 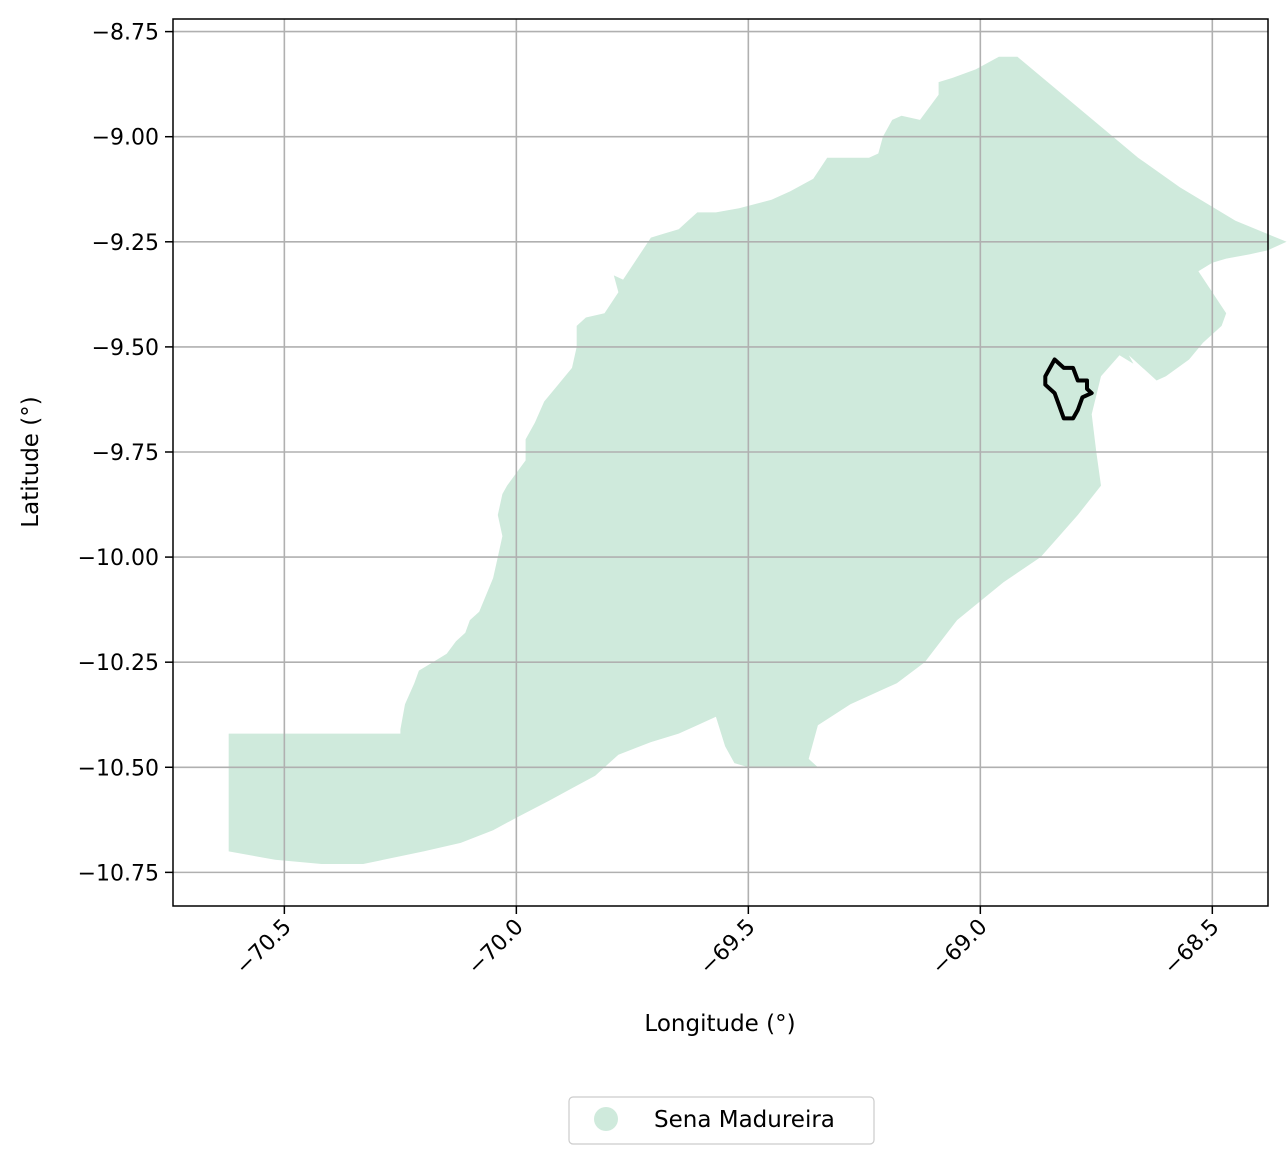 I want to click on y-tick-label: −9.75, so click(x=125, y=453).